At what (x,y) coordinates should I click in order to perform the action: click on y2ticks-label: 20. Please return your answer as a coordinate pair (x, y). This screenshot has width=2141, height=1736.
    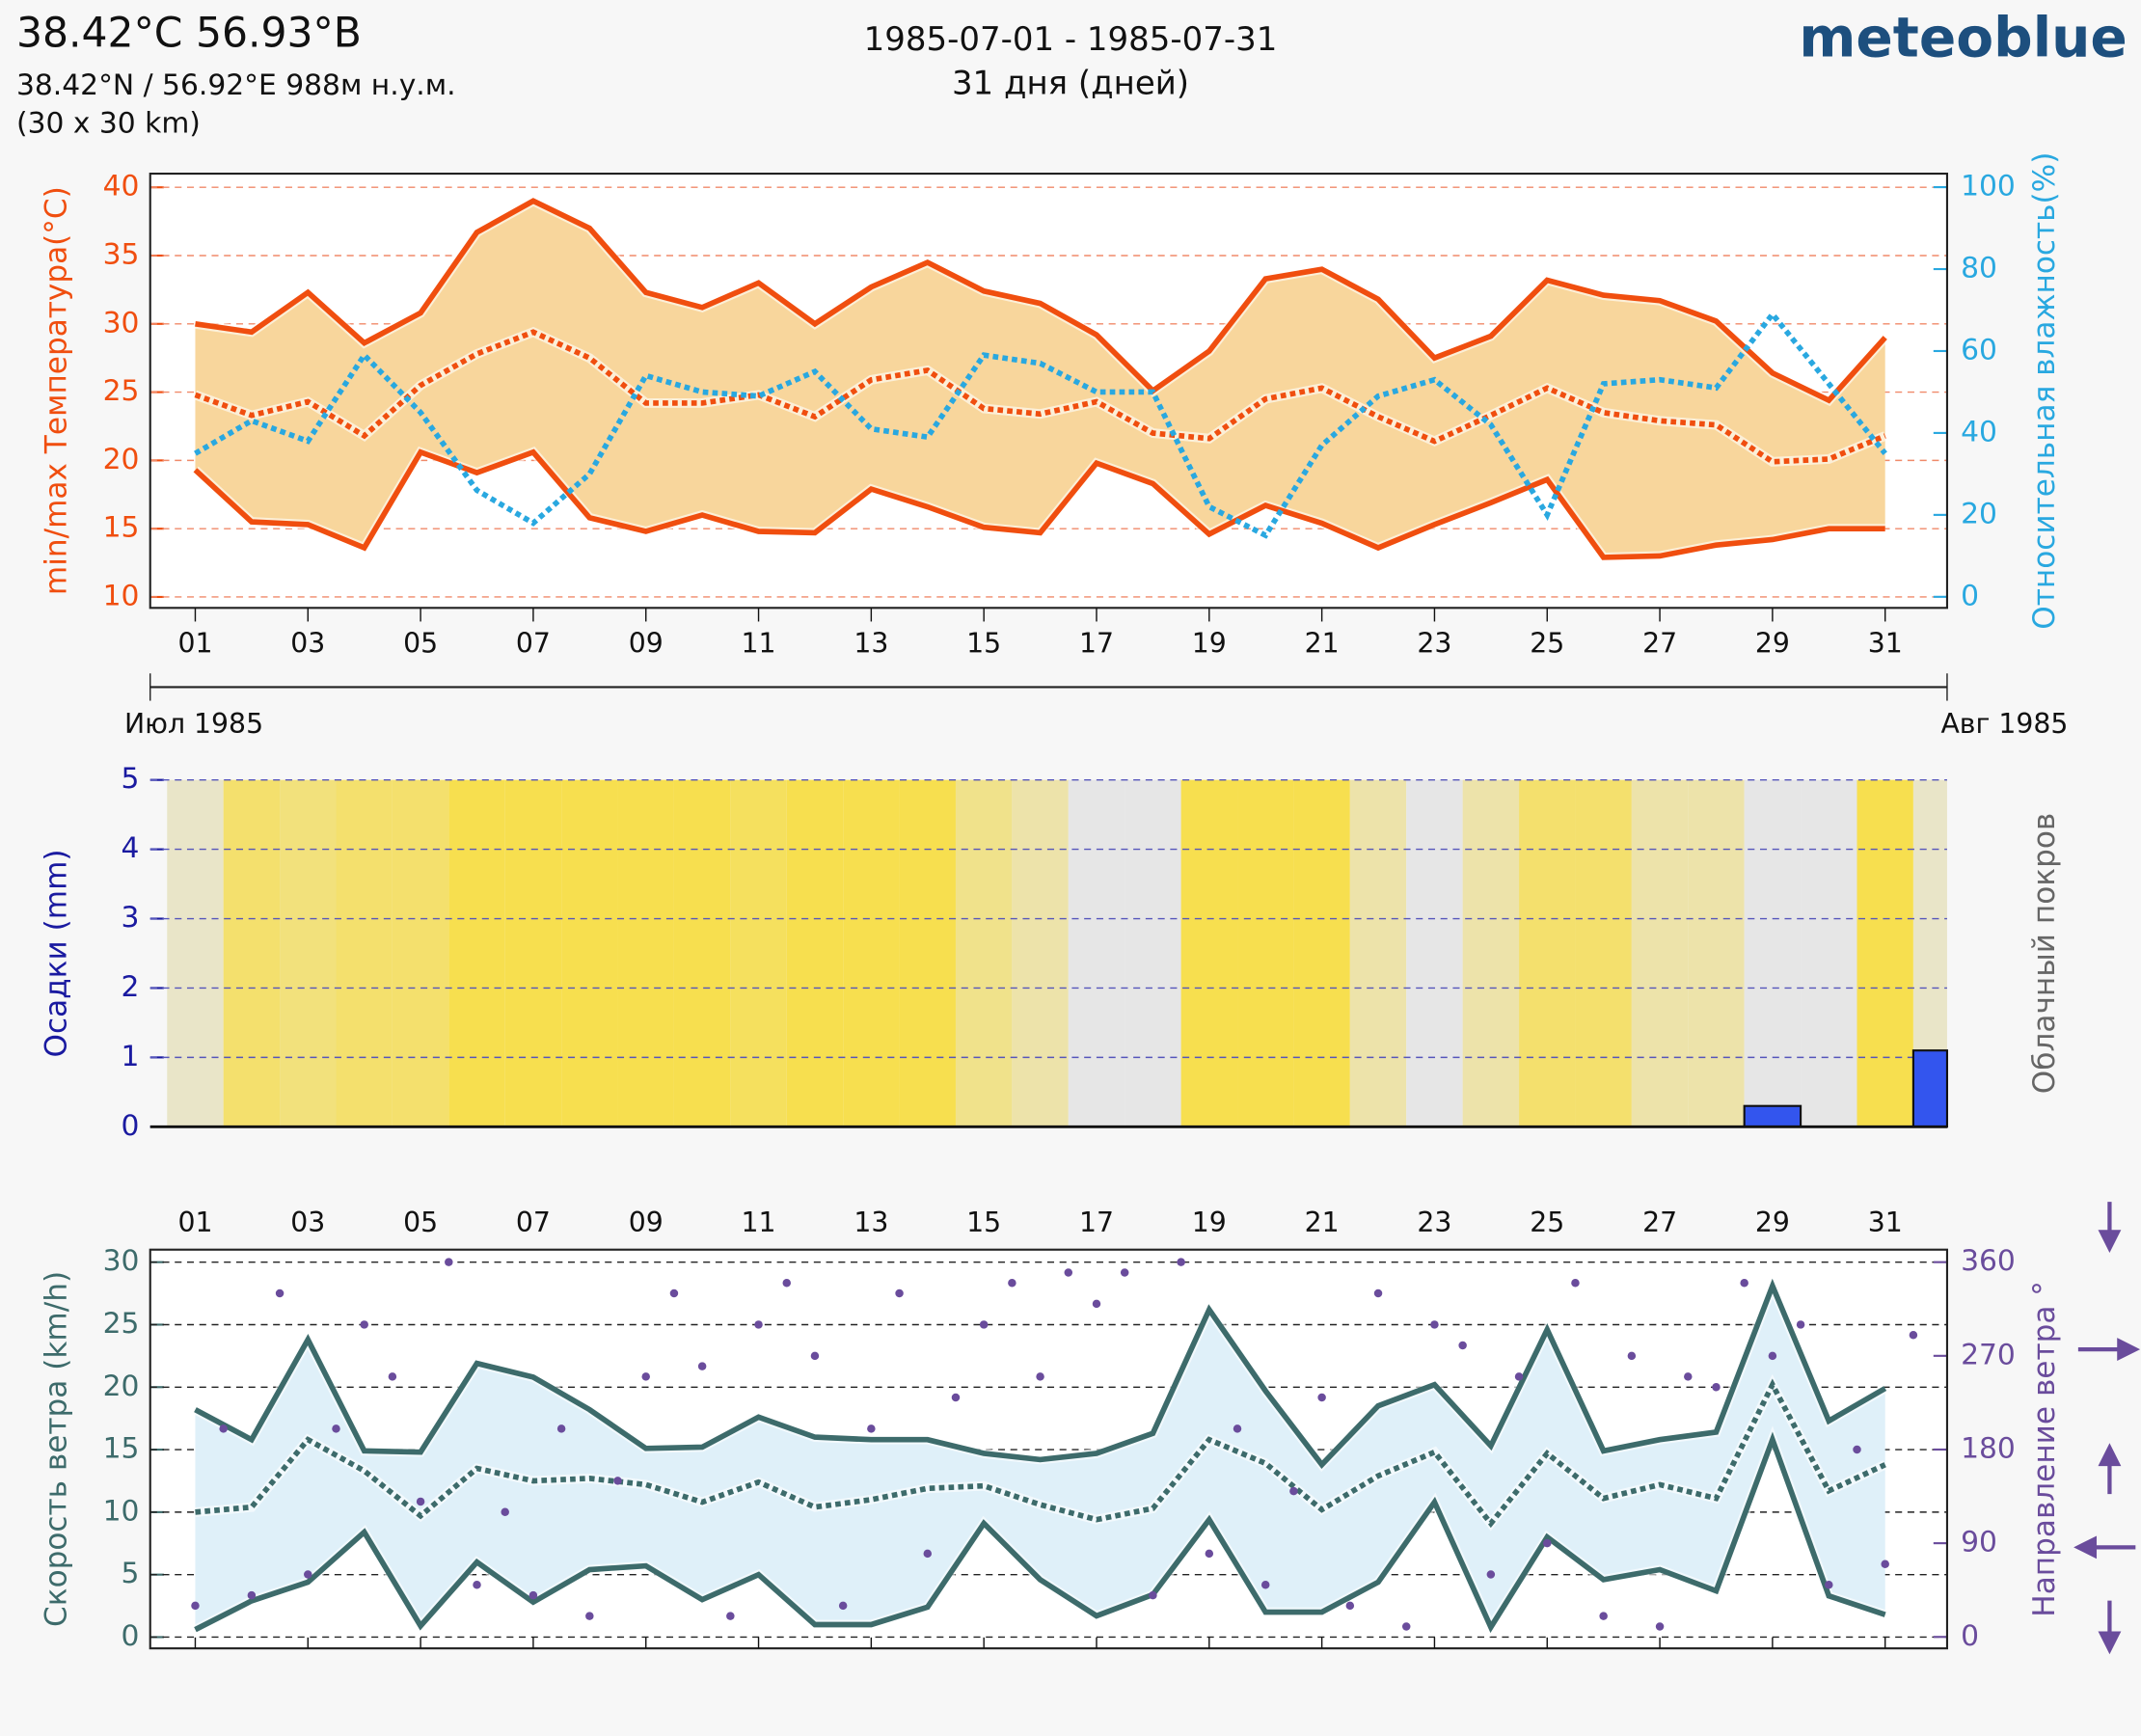
    Looking at the image, I should click on (1979, 513).